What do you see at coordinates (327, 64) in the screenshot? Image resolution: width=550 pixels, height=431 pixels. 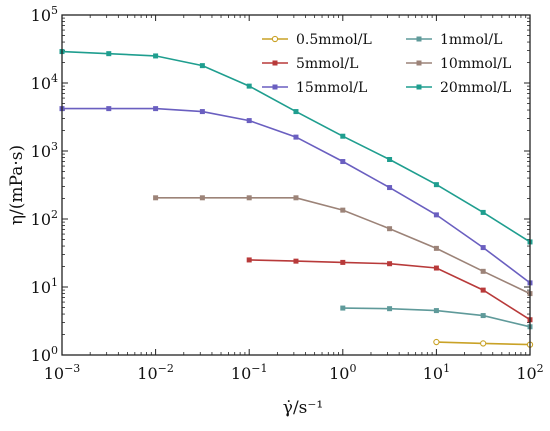 I see `legend-label: 5mmol/L` at bounding box center [327, 64].